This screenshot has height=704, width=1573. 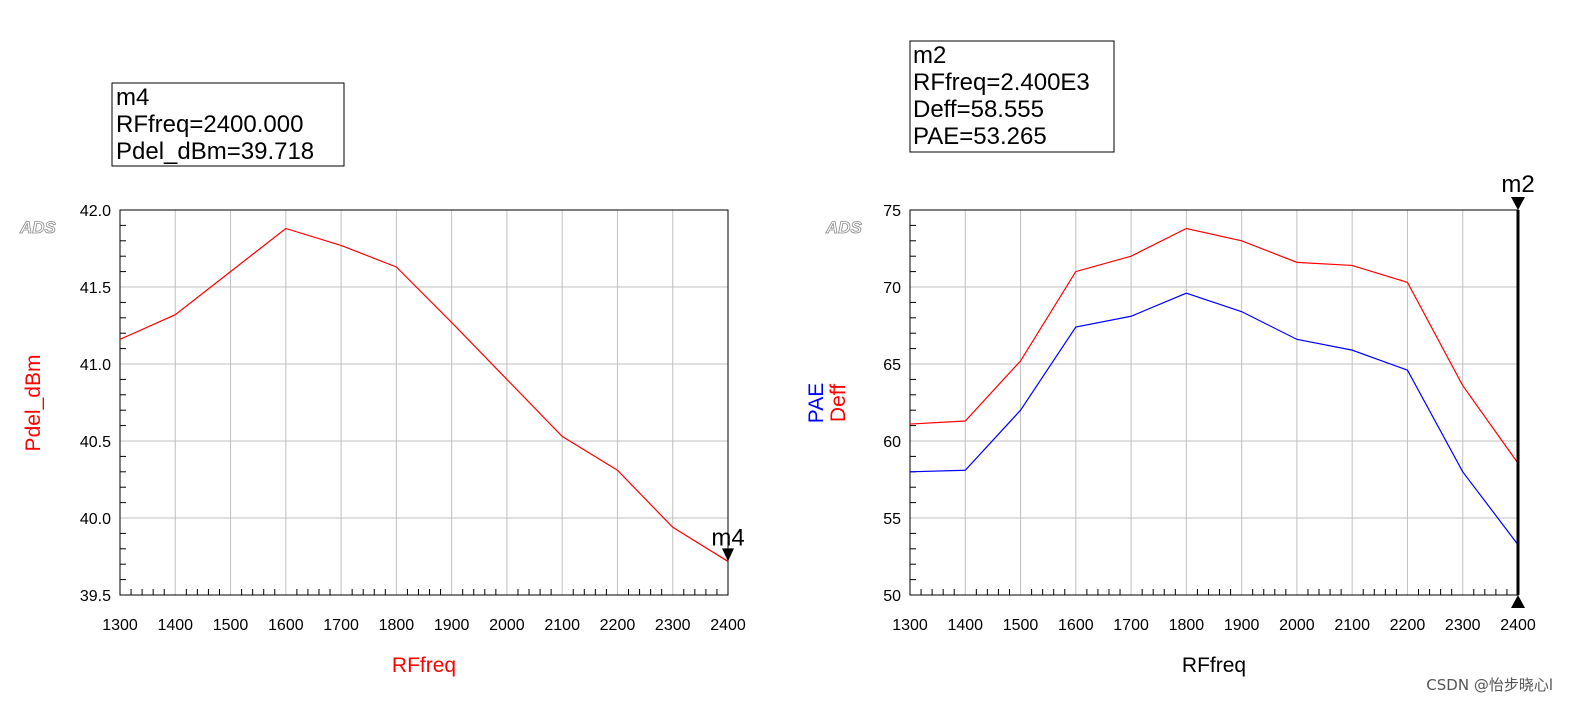 What do you see at coordinates (1021, 625) in the screenshot?
I see `chart-2-x-tick-label: 1500` at bounding box center [1021, 625].